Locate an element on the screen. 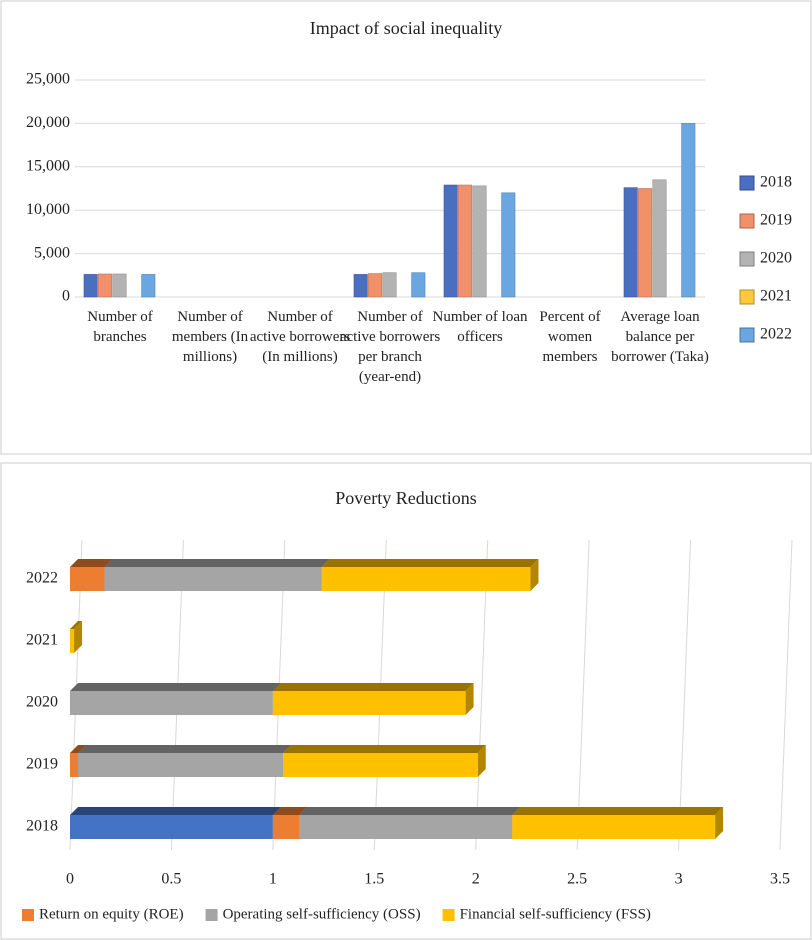 This screenshot has width=812, height=940. legend-label: 2022 is located at coordinates (776, 334).